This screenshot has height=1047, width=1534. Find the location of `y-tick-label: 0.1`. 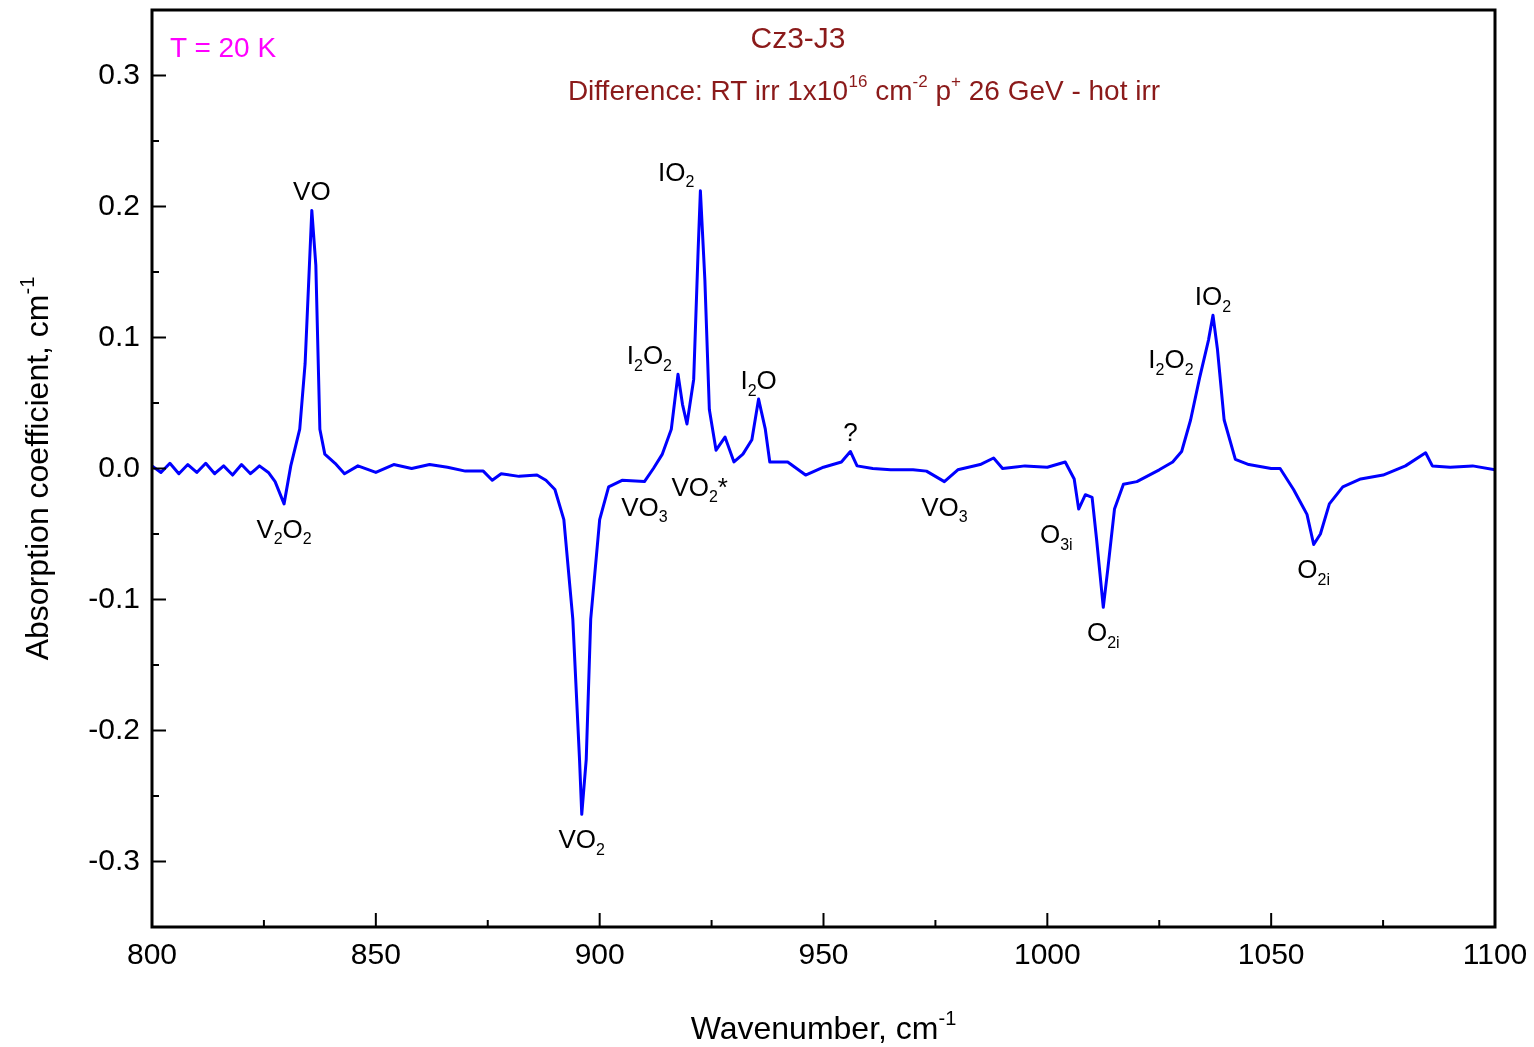

y-tick-label: 0.1 is located at coordinates (119, 335).